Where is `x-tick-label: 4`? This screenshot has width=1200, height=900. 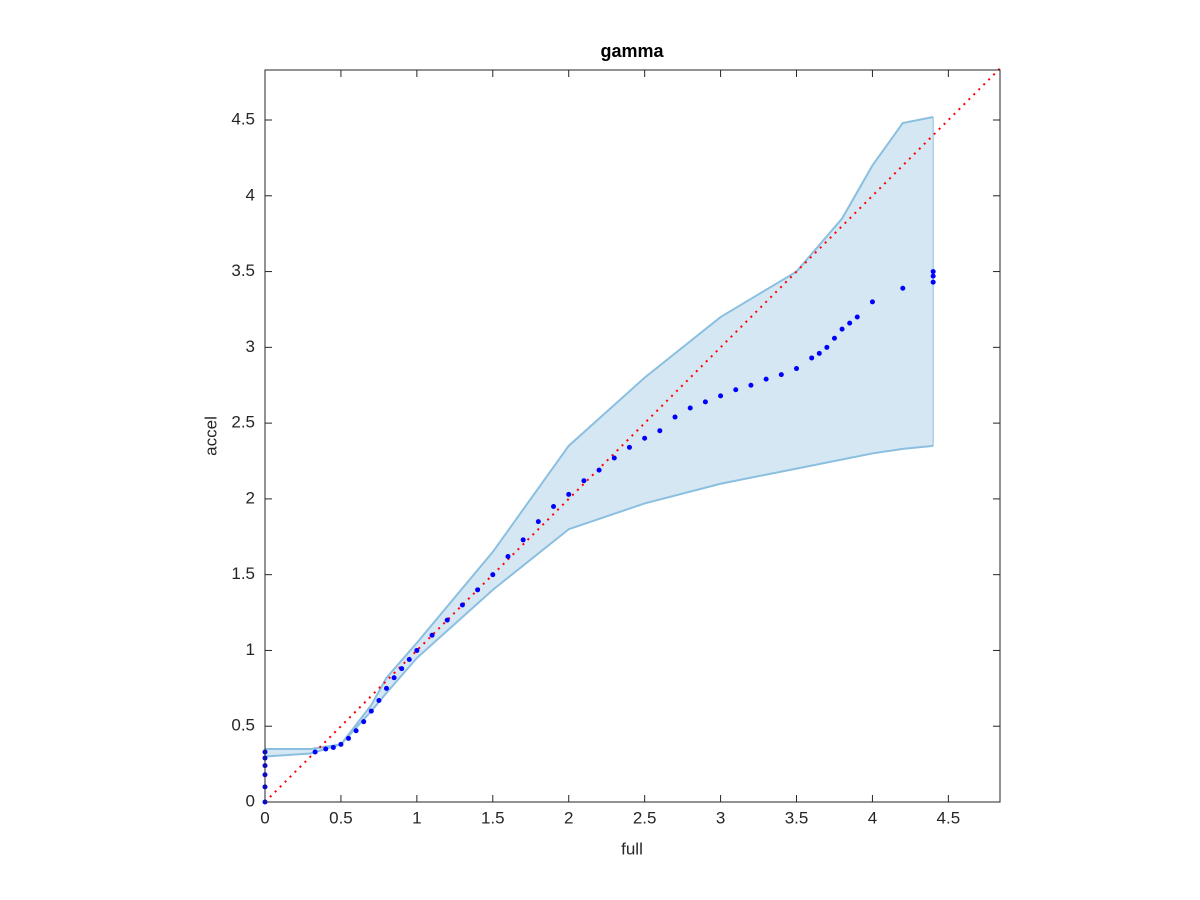
x-tick-label: 4 is located at coordinates (872, 817).